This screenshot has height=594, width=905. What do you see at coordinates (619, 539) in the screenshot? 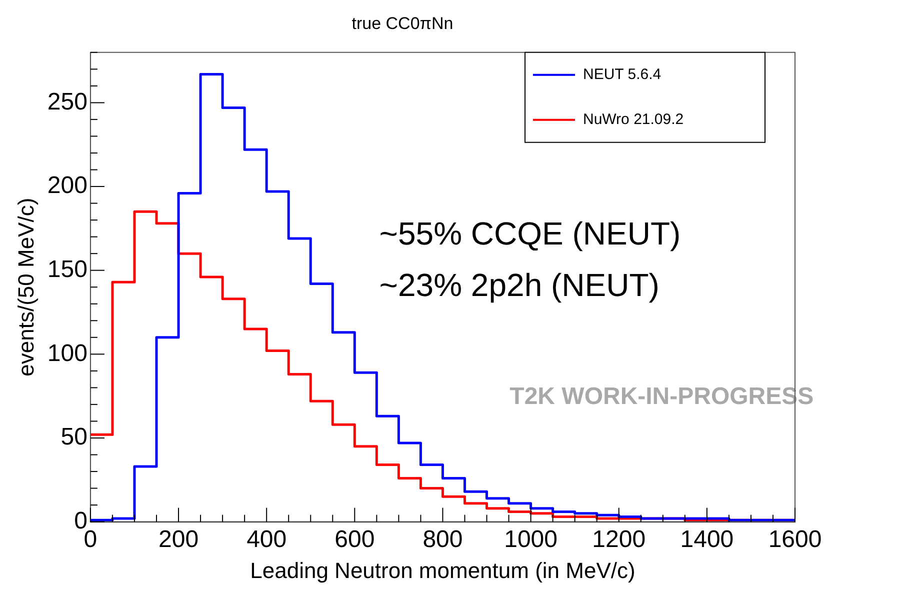
I see `x-tick-label: 1200` at bounding box center [619, 539].